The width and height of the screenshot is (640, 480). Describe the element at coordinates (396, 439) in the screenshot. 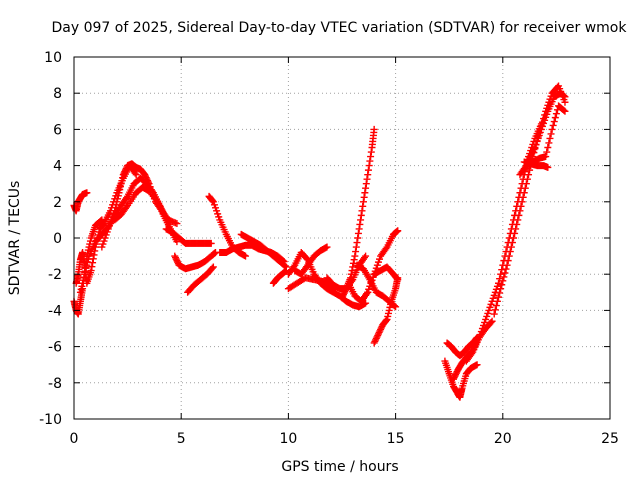

I see `x-tick-label: 15` at that location.